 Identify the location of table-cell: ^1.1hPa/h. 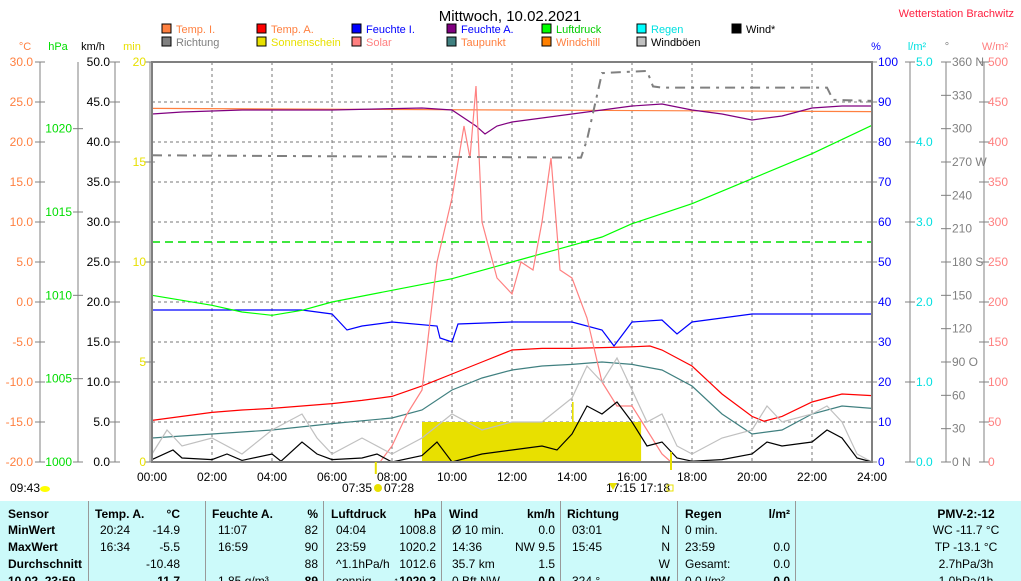
(363, 564).